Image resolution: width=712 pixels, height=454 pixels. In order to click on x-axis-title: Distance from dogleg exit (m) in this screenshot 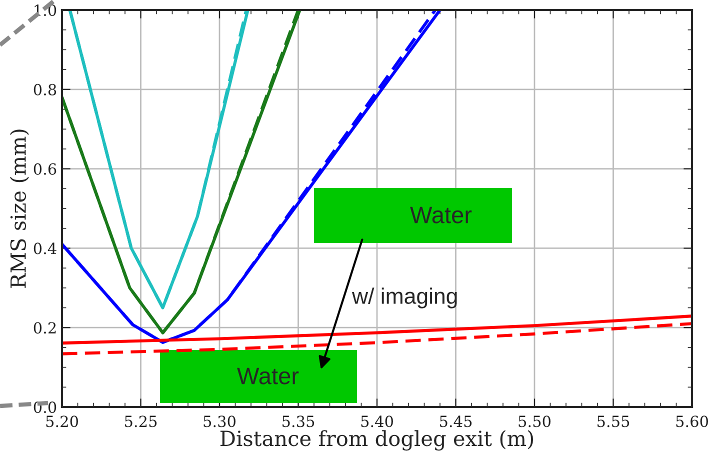, I will do `click(377, 440)`.